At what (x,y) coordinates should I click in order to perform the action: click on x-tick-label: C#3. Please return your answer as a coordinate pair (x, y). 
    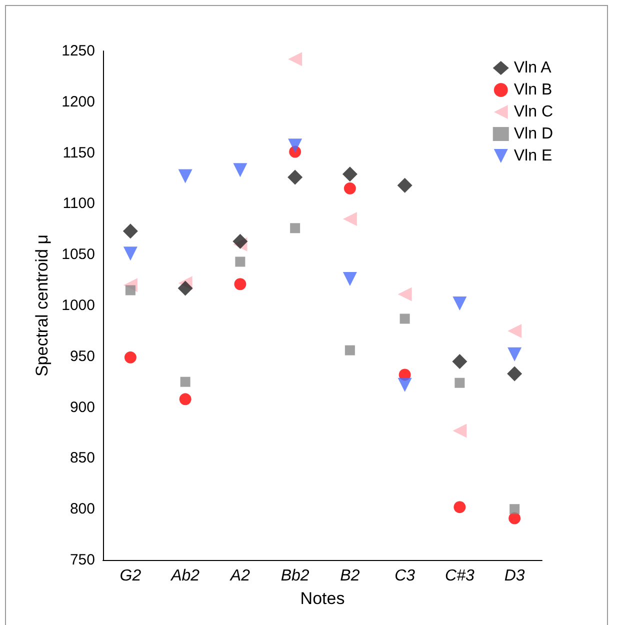
    Looking at the image, I should click on (459, 576).